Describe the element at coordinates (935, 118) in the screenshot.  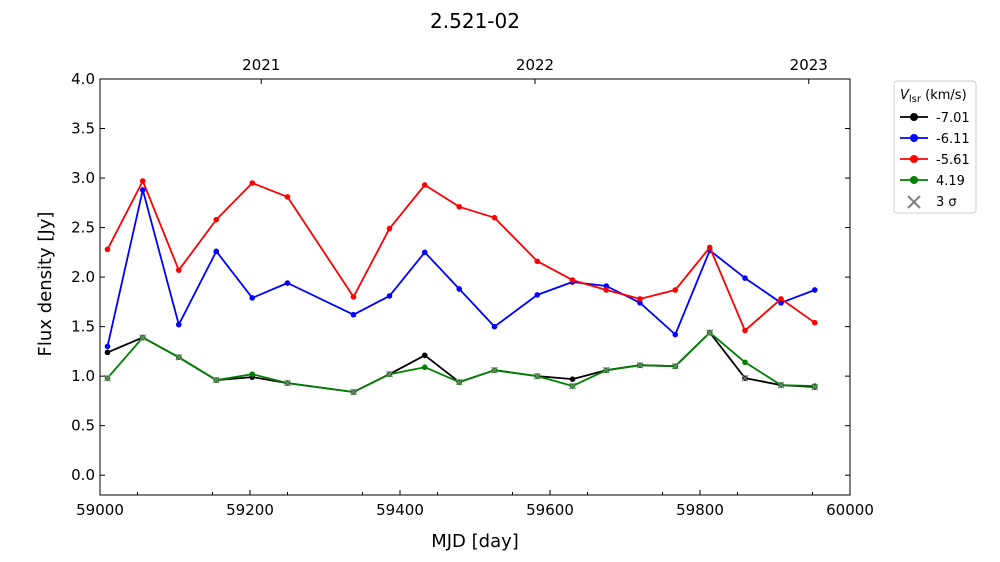
I see `legend-entry: -7.01` at that location.